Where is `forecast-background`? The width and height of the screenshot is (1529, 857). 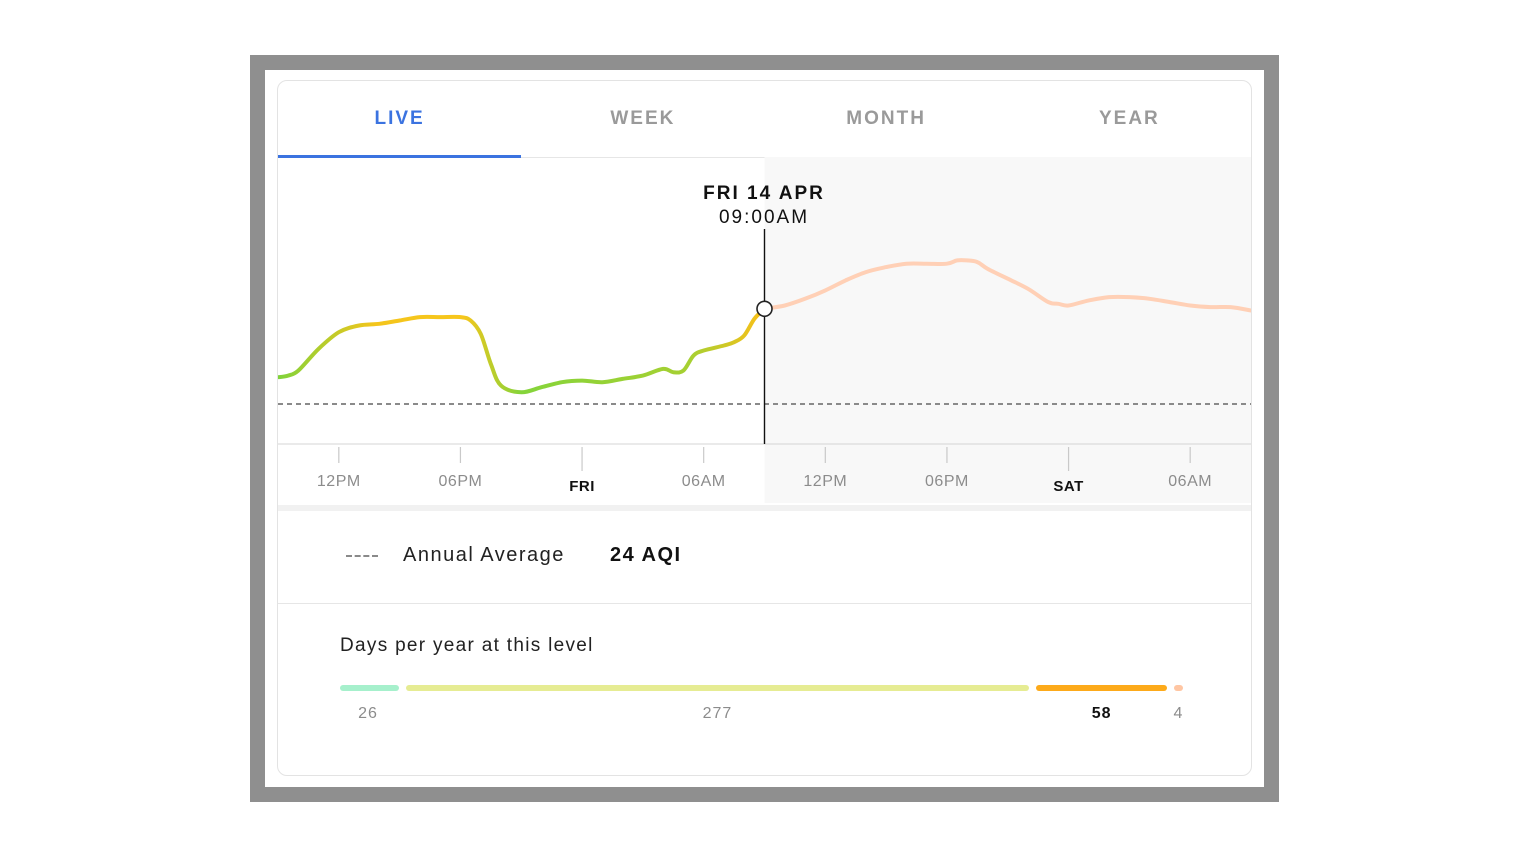
forecast-background is located at coordinates (1007, 330).